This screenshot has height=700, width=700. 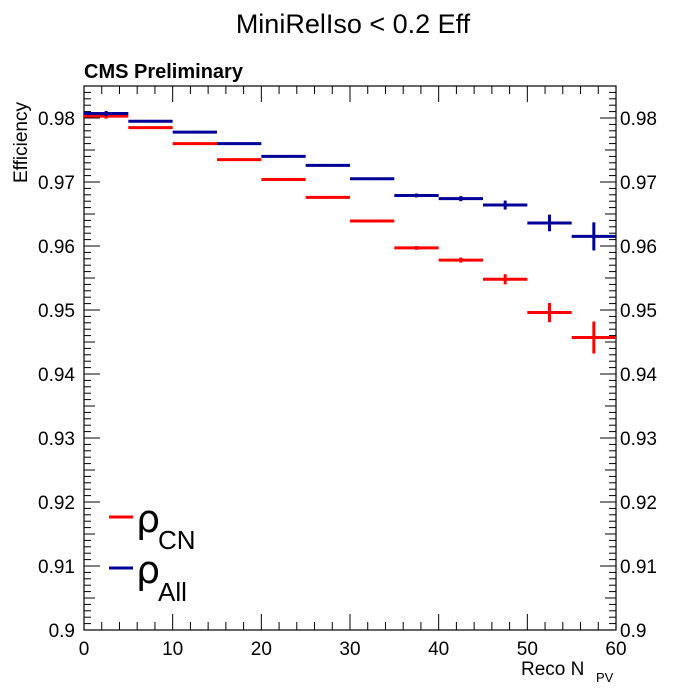 What do you see at coordinates (638, 119) in the screenshot?
I see `y-tick-label-right: 0.98` at bounding box center [638, 119].